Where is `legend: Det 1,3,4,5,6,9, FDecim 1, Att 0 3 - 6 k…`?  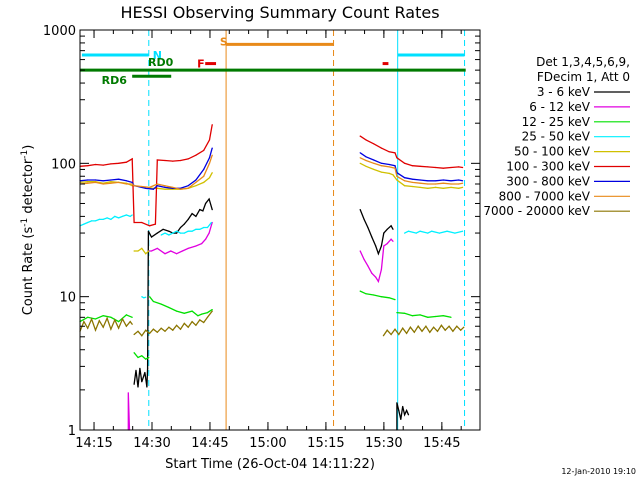 legend: Det 1,3,4,5,6,9, FDecim 1, Att 0 3 - 6 k… is located at coordinates (556, 136).